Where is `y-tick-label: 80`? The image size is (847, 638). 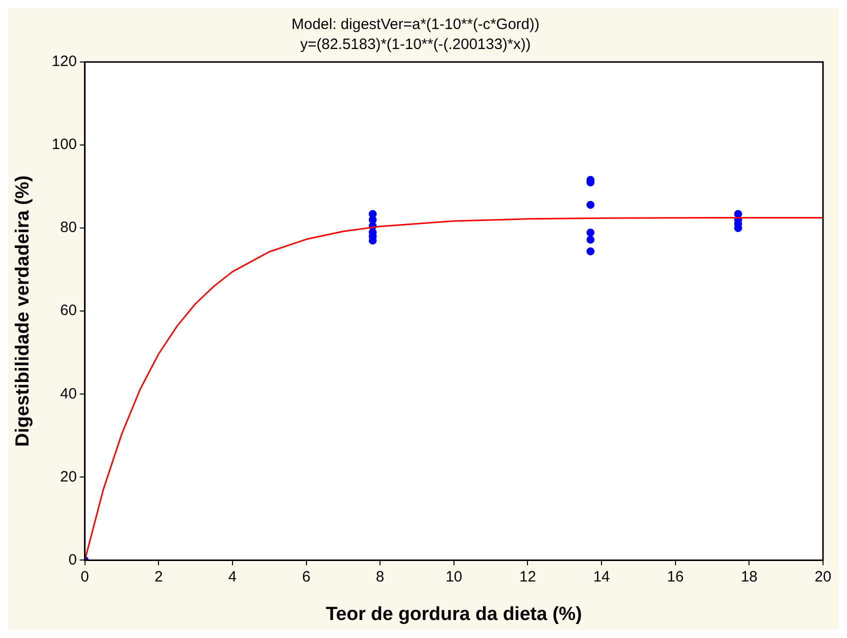 y-tick-label: 80 is located at coordinates (68, 227).